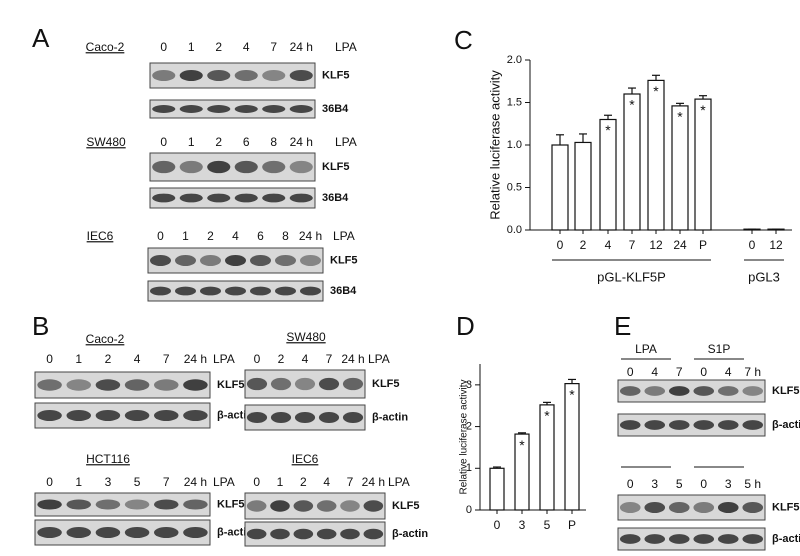  Describe the element at coordinates (752, 245) in the screenshot. I see `x-tick-label: 0` at that location.